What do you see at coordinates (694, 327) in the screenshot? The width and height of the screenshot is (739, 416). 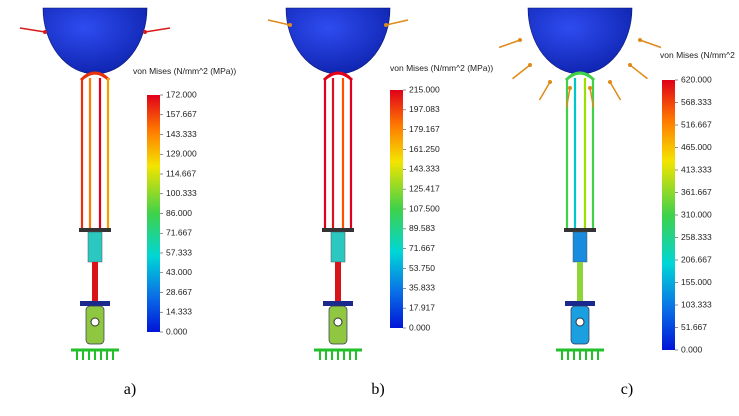 I see `scale-label: 51.667` at bounding box center [694, 327].